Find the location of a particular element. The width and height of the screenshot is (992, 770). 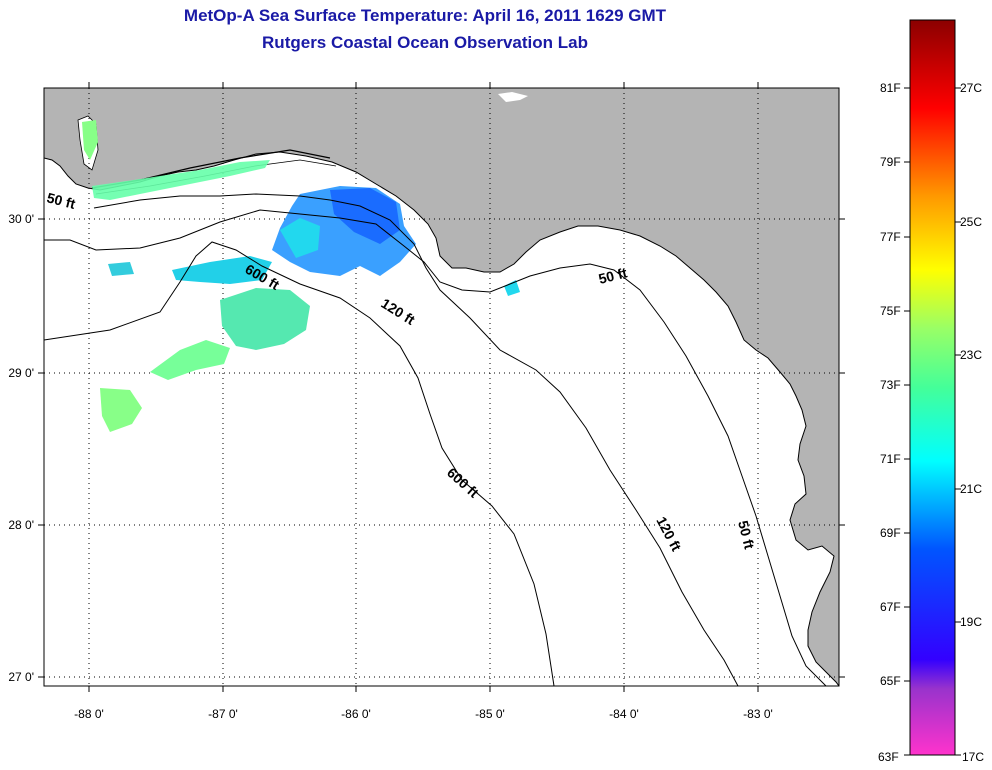

lon-tick-label: -88 0' is located at coordinates (89, 714).